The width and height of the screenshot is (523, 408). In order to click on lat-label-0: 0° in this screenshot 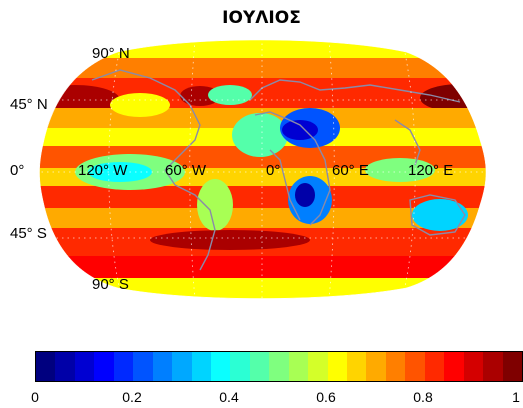, I will do `click(17, 170)`.